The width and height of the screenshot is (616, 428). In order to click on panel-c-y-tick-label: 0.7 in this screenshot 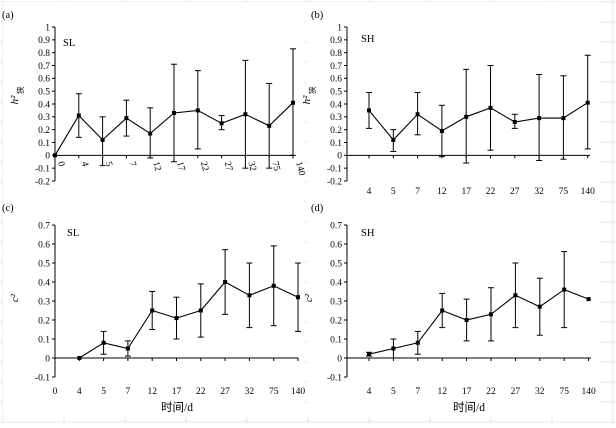, I will do `click(44, 226)`.